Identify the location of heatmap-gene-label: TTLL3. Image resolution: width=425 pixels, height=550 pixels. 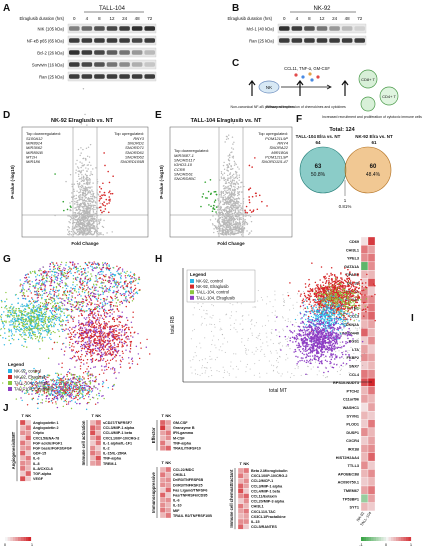
(353, 466).